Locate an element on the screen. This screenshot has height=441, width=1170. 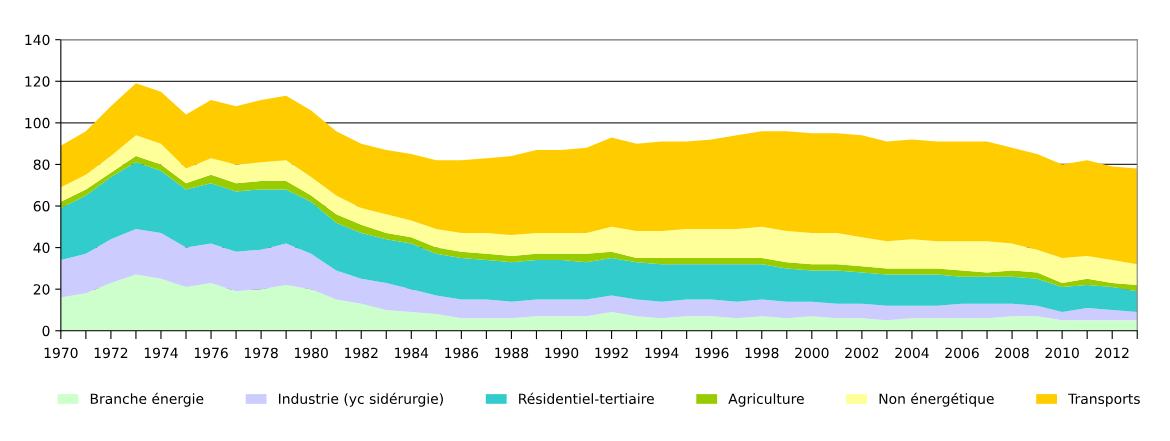
legend-label: Résidentiel-tertiaire is located at coordinates (586, 398).